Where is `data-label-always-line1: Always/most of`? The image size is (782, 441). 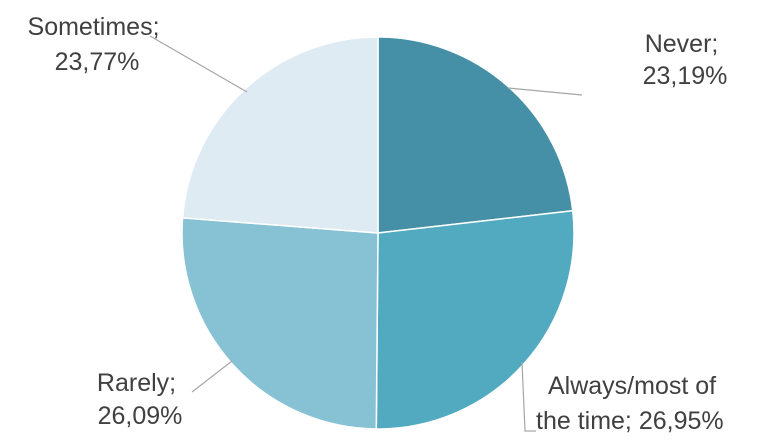
data-label-always-line1: Always/most of is located at coordinates (632, 386).